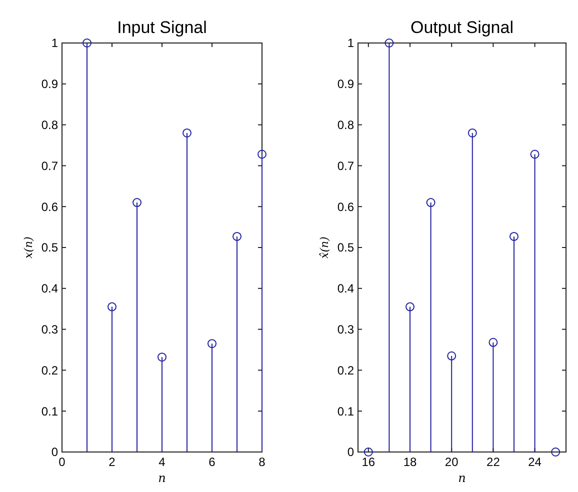 This screenshot has height=492, width=578. Describe the element at coordinates (369, 462) in the screenshot. I see `x-tick-label: 16` at that location.